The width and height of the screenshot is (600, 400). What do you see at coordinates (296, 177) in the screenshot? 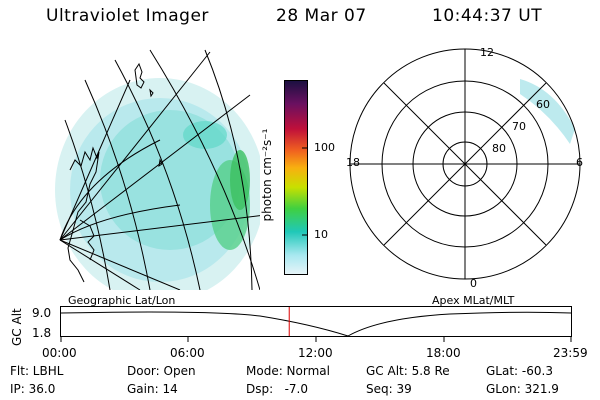
I see `color-scale-bar` at bounding box center [296, 177].